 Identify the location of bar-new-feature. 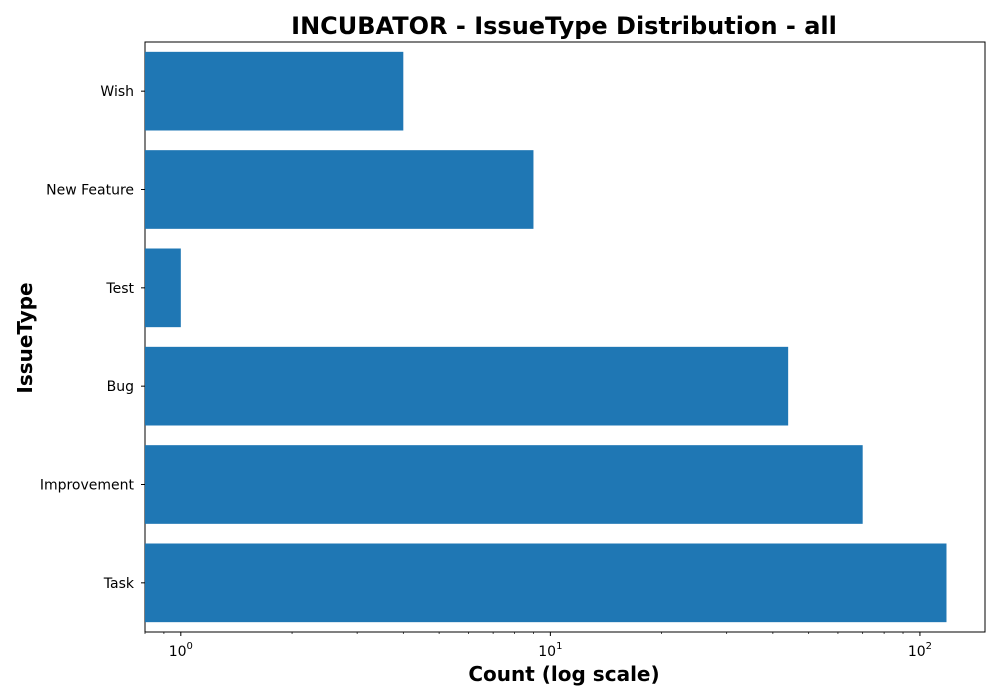
(339, 189).